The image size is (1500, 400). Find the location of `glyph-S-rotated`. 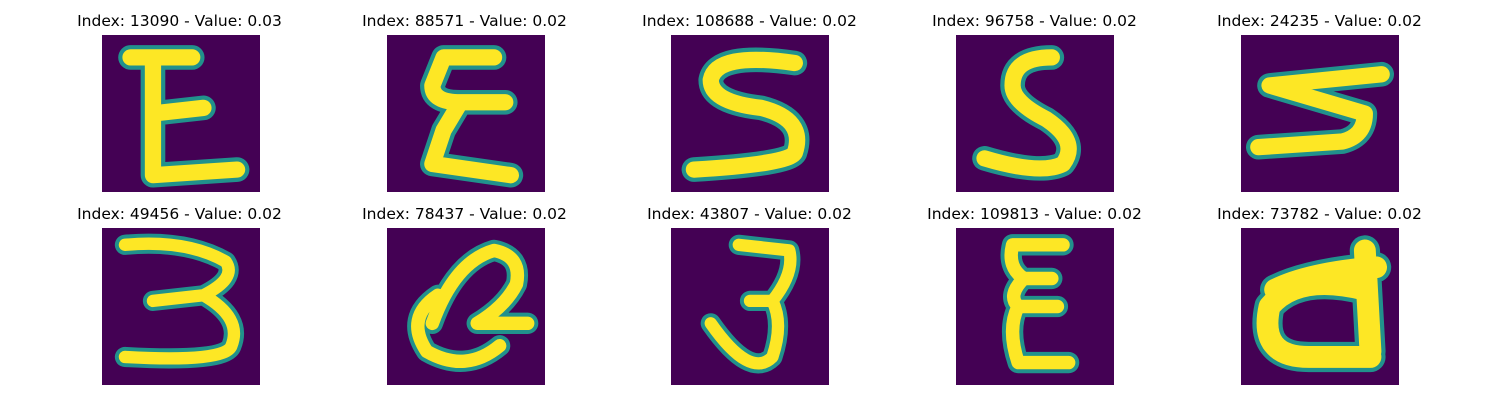

glyph-S-rotated is located at coordinates (1320, 110).